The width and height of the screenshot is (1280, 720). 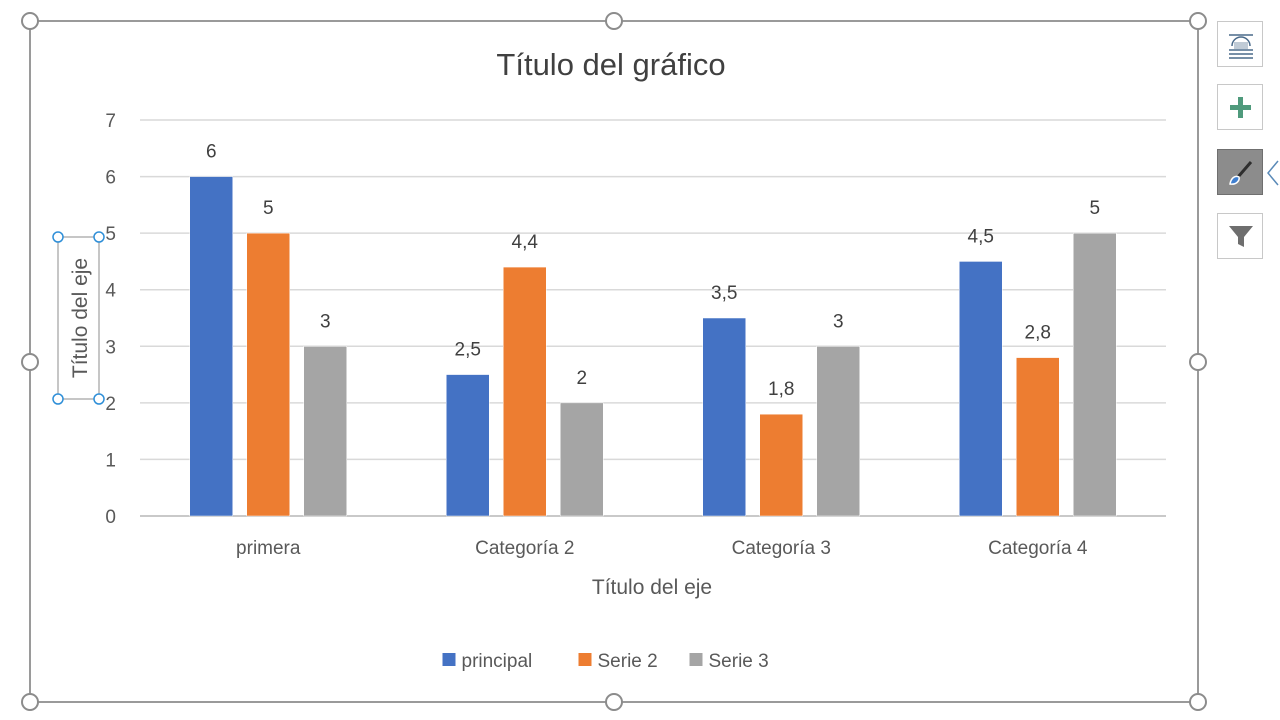 What do you see at coordinates (110, 319) in the screenshot?
I see `y-axis-ticks: 0 1 2 3 4 5 6 7` at bounding box center [110, 319].